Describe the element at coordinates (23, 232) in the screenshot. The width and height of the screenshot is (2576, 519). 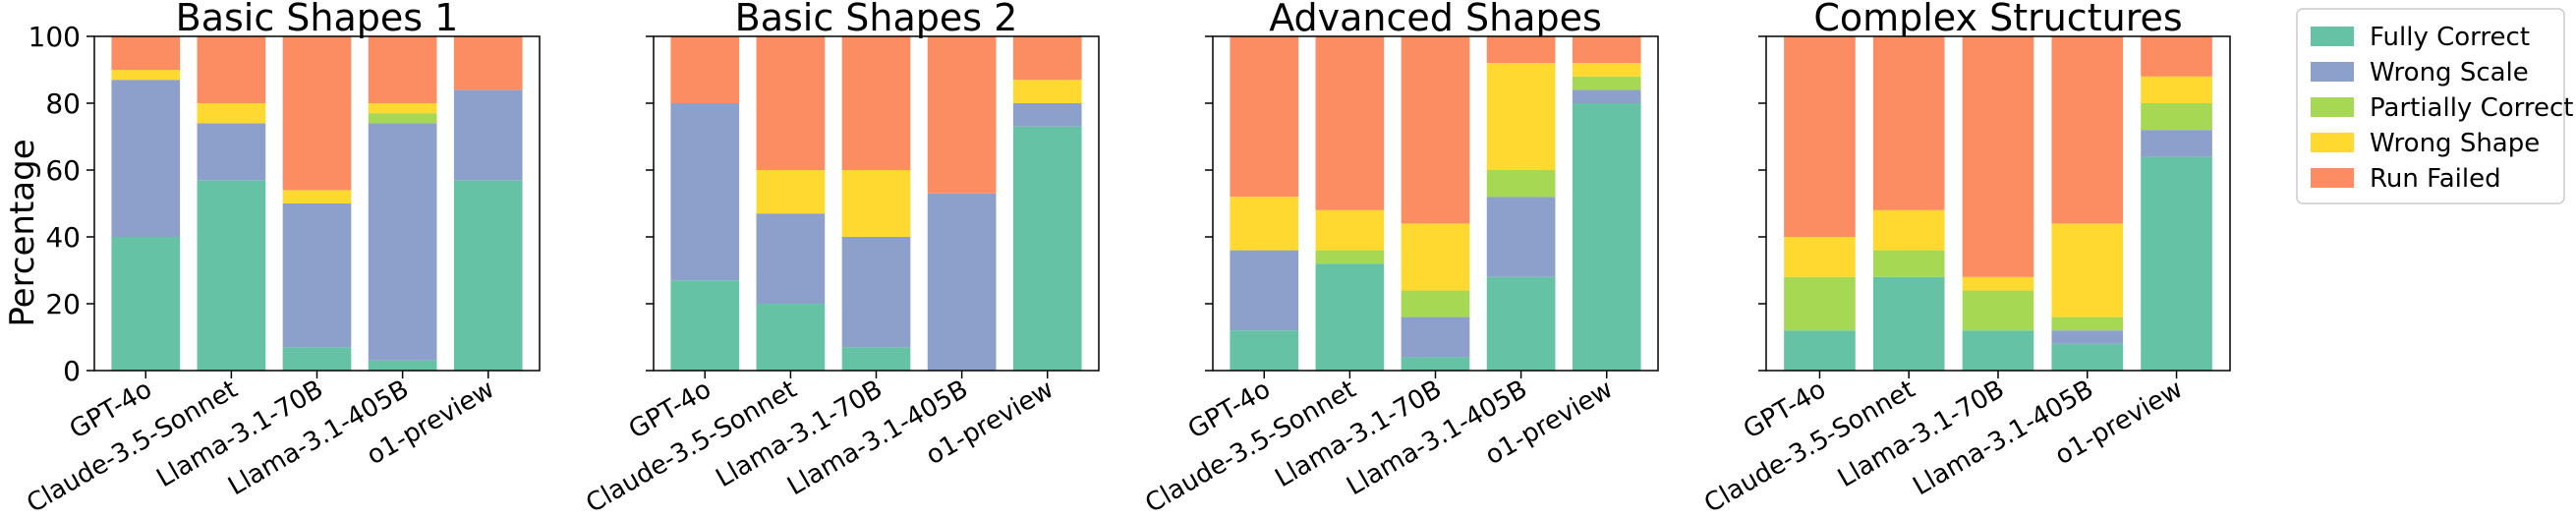
I see `y-axis-label: Percentage` at that location.